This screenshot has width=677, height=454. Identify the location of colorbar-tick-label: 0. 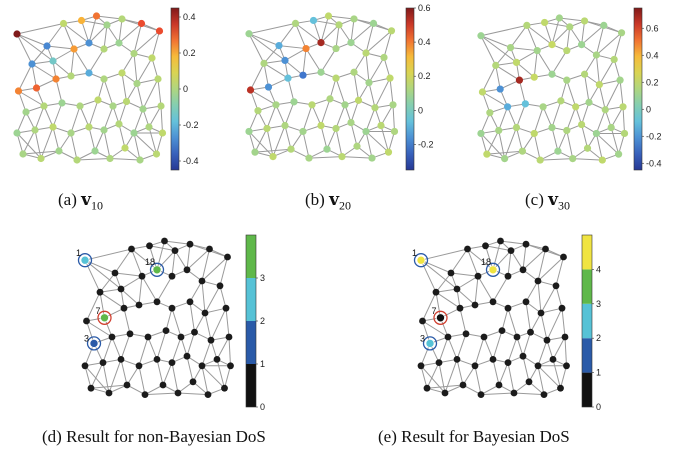
(262, 407).